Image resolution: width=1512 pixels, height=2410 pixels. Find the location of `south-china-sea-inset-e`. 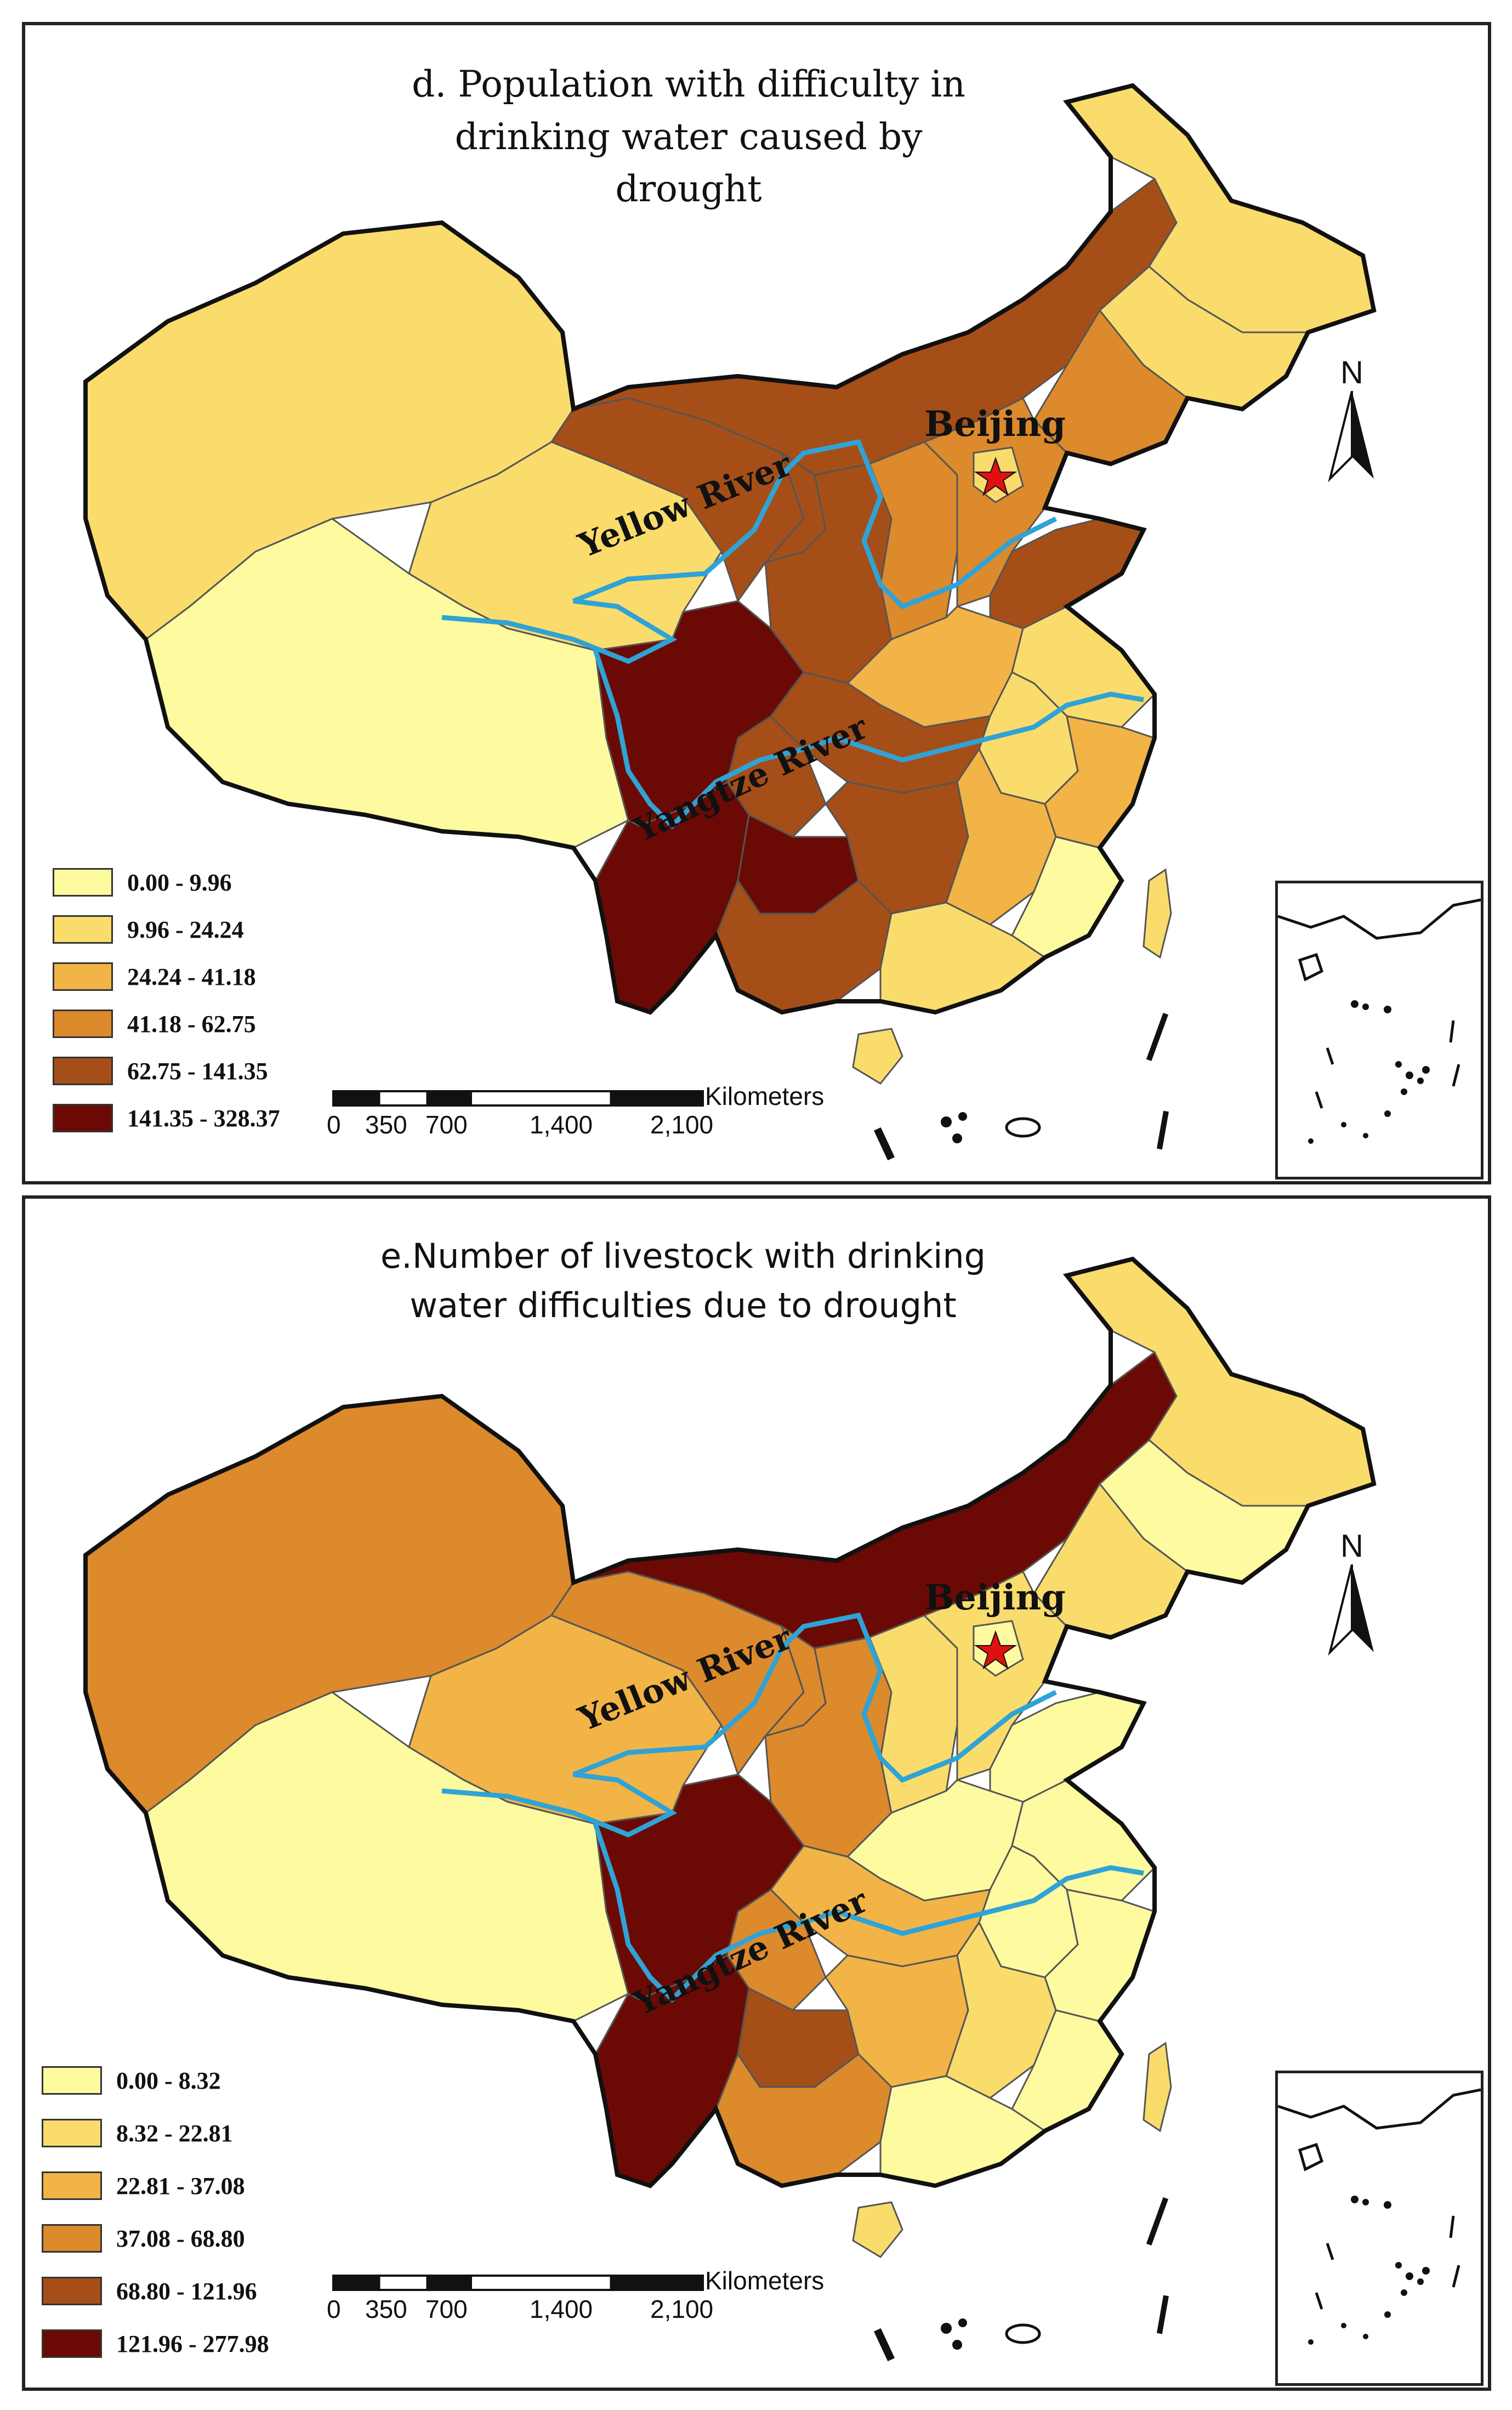

south-china-sea-inset-e is located at coordinates (1379, 2228).